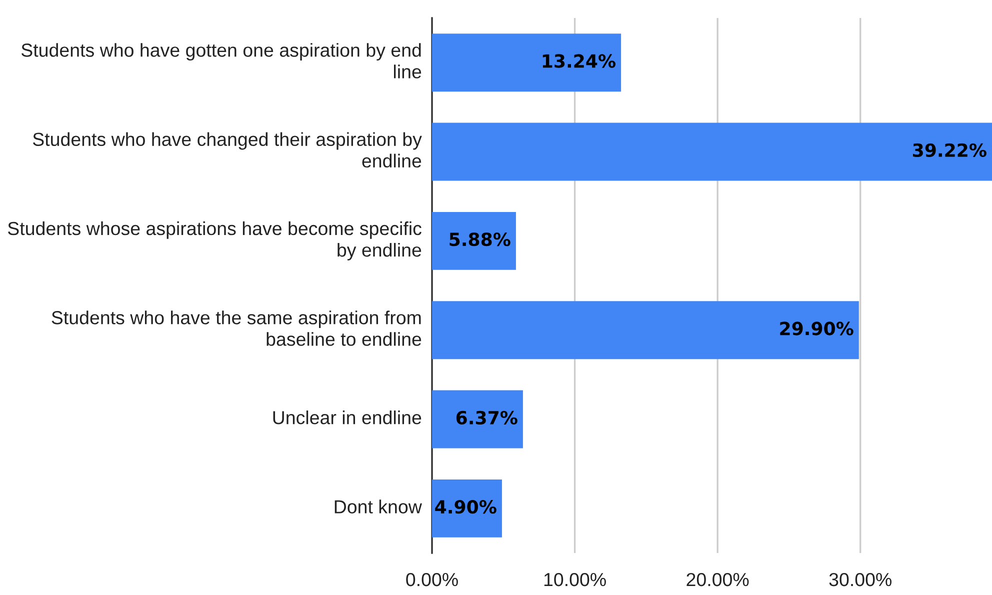  Describe the element at coordinates (215, 240) in the screenshot. I see `y-tick-label: Students whose aspirations have become specific by endline` at that location.